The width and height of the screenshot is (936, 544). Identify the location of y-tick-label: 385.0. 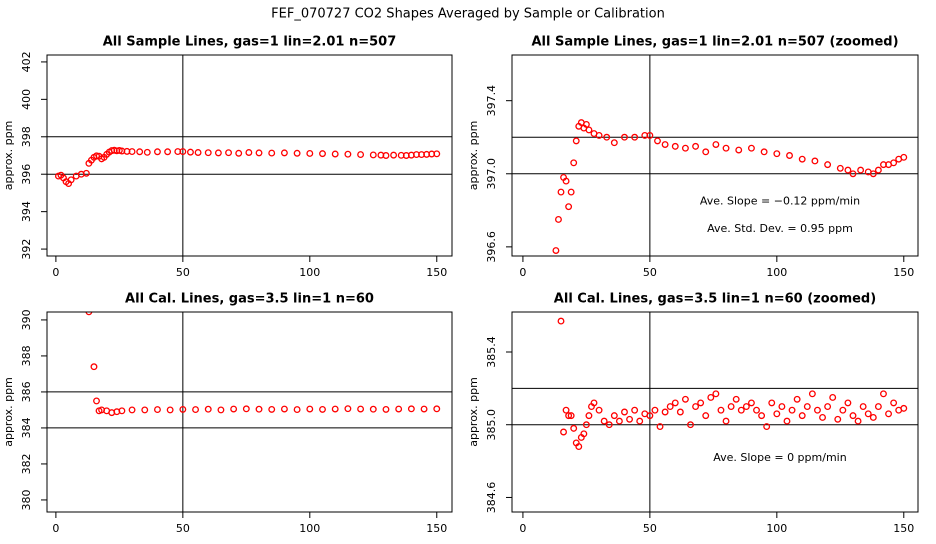
(491, 425).